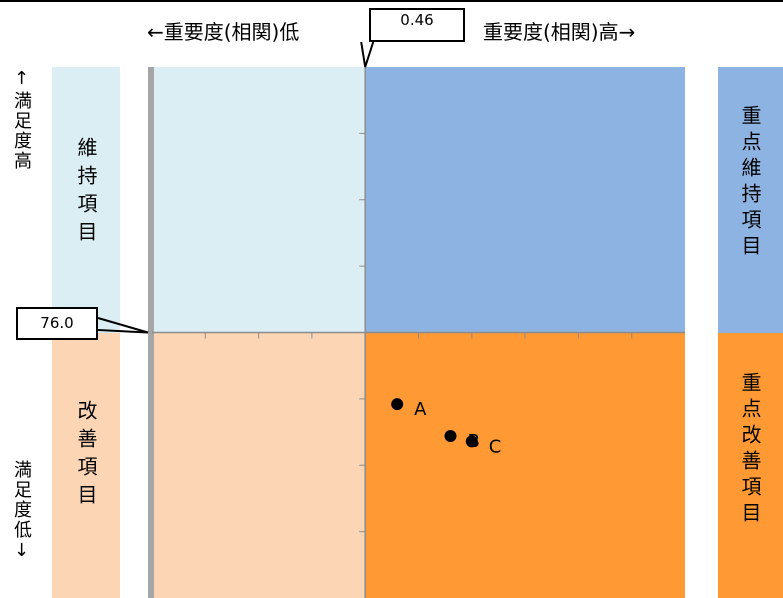 The width and height of the screenshot is (783, 598). I want to click on data-label-a: A, so click(420, 409).